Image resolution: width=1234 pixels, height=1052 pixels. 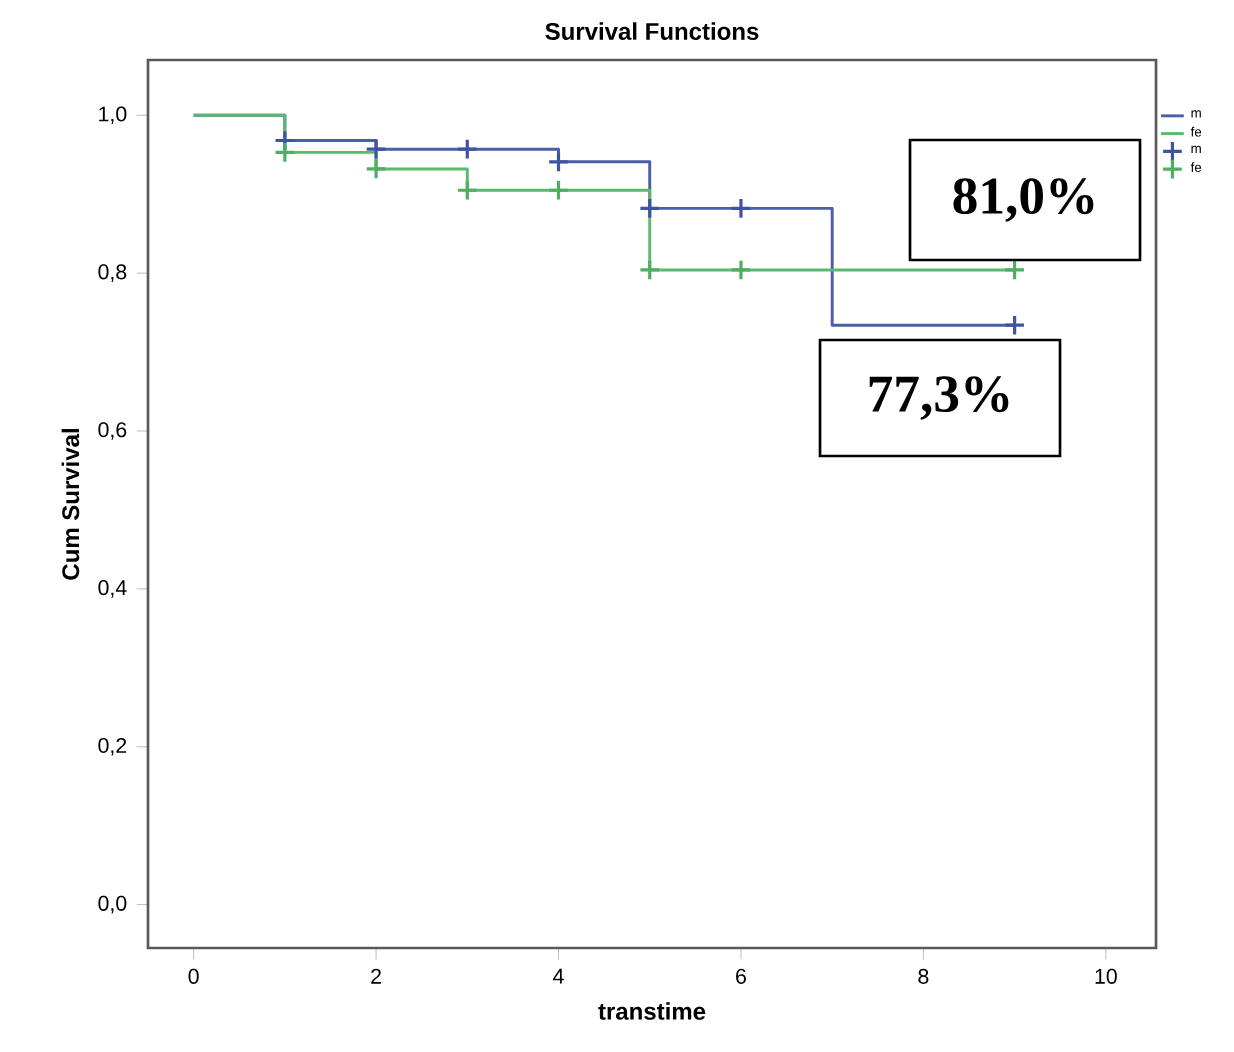 I want to click on y-tick-label: 0,2, so click(x=112, y=746).